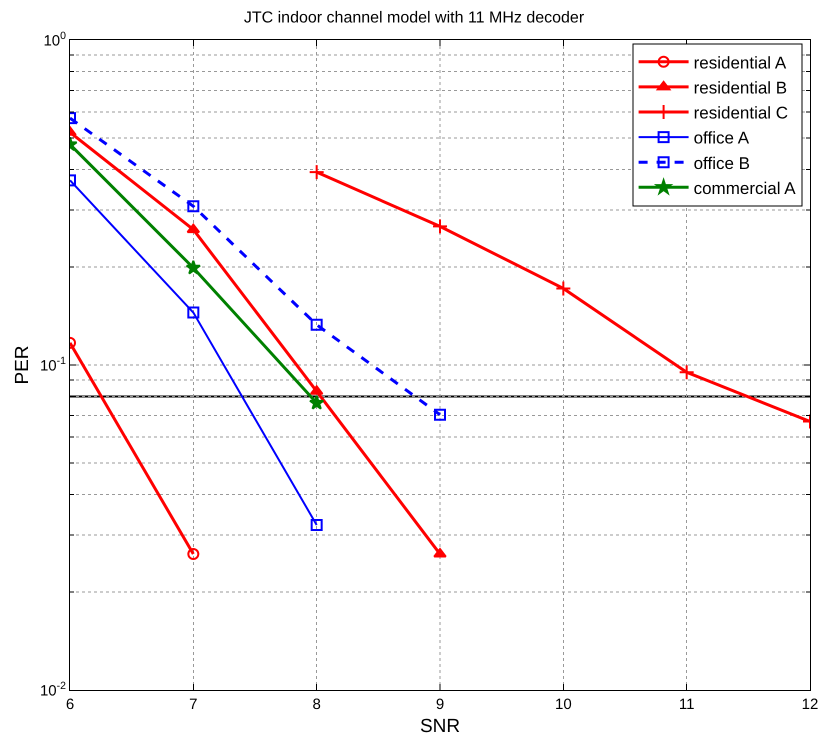  Describe the element at coordinates (810, 704) in the screenshot. I see `x-tick-label: 12` at that location.